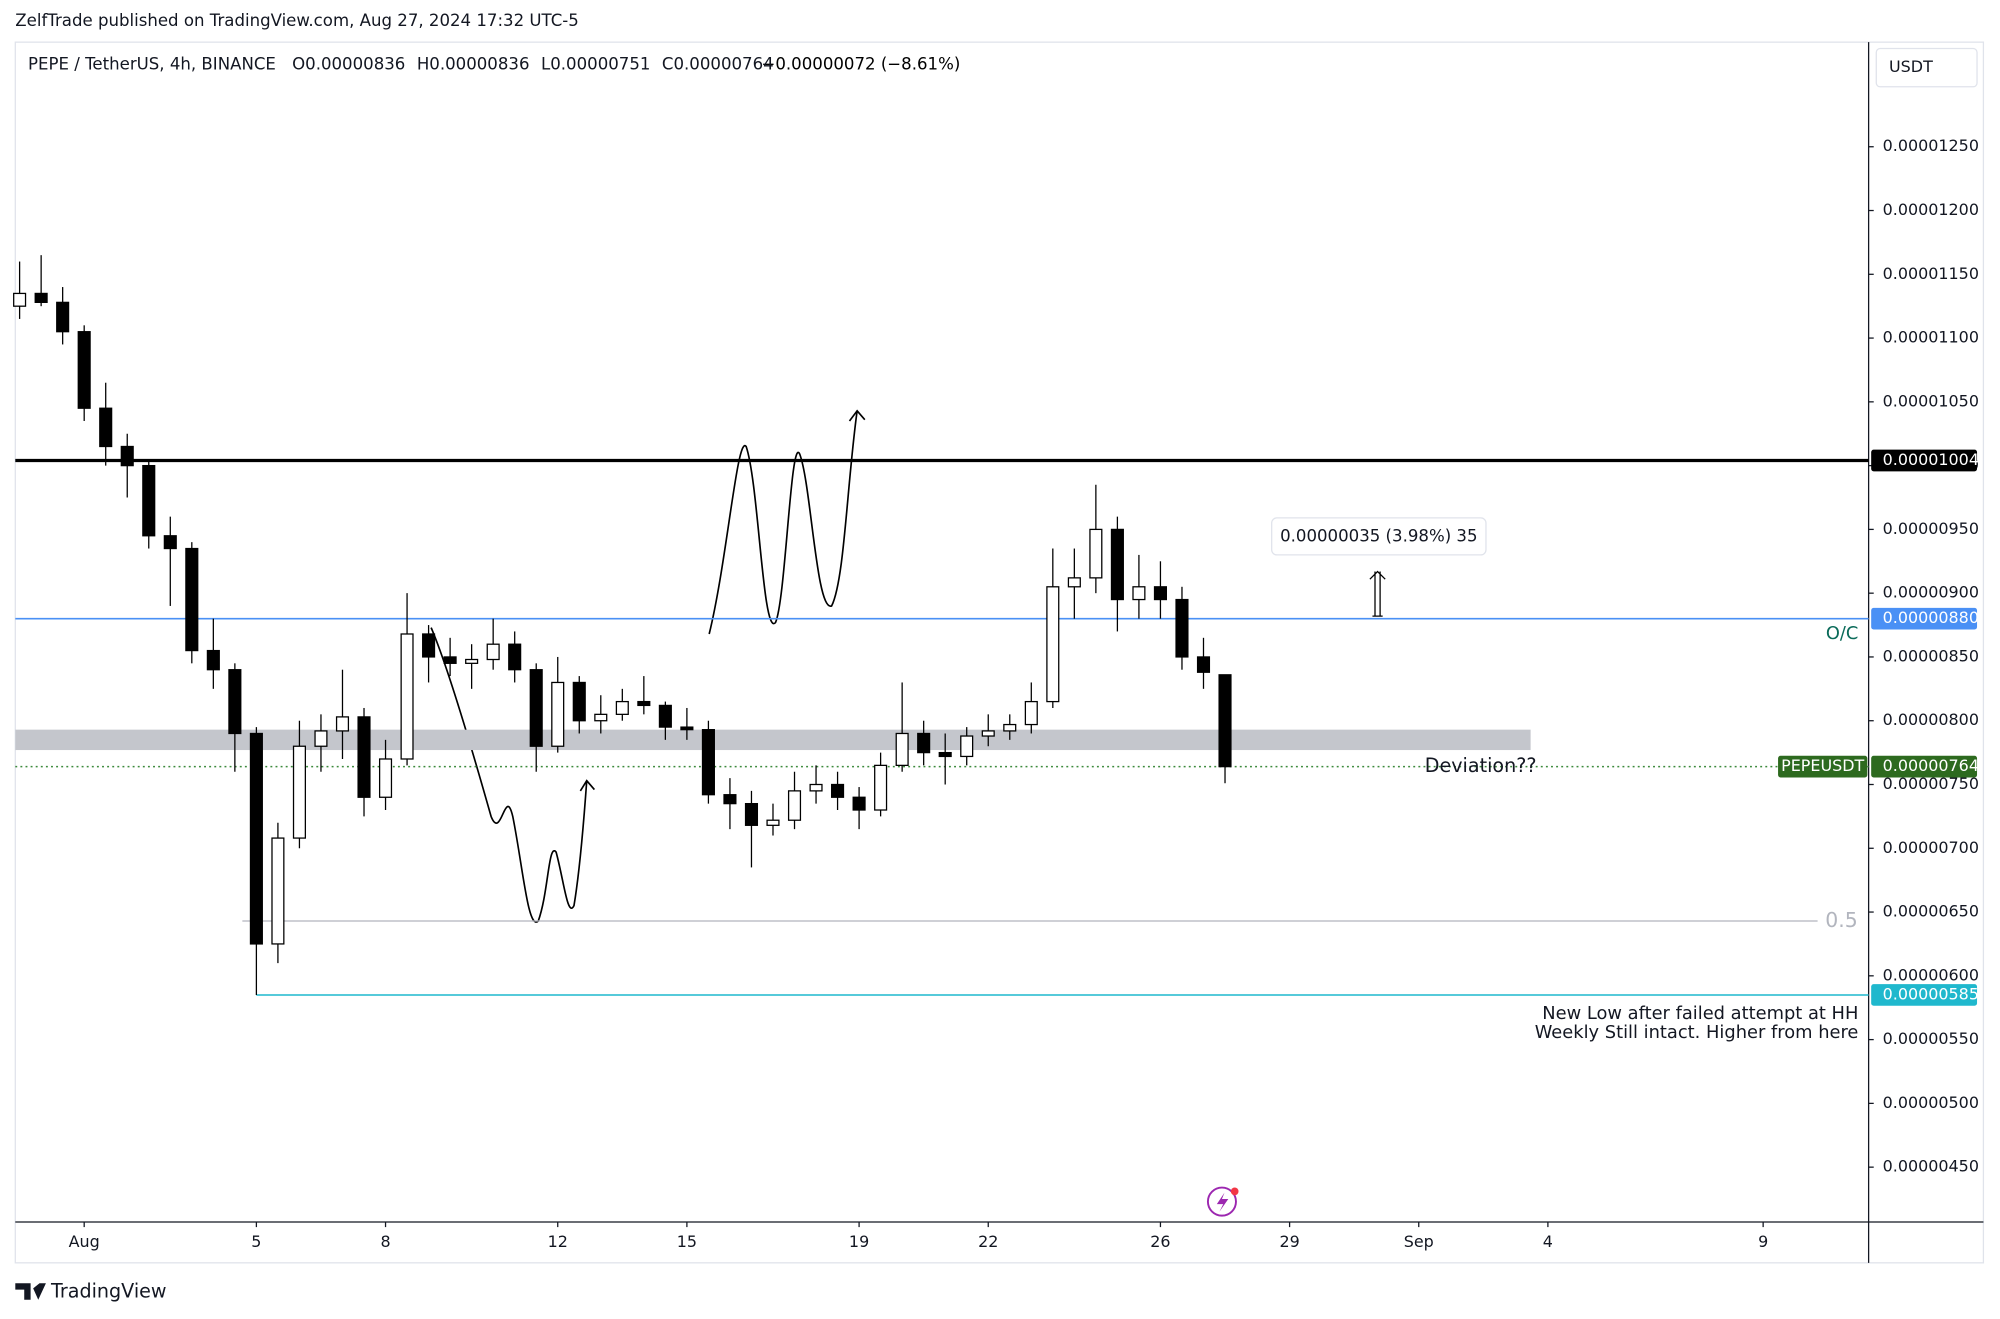 The image size is (2000, 1319). Describe the element at coordinates (1481, 765) in the screenshot. I see `annotation: Deviation??` at that location.